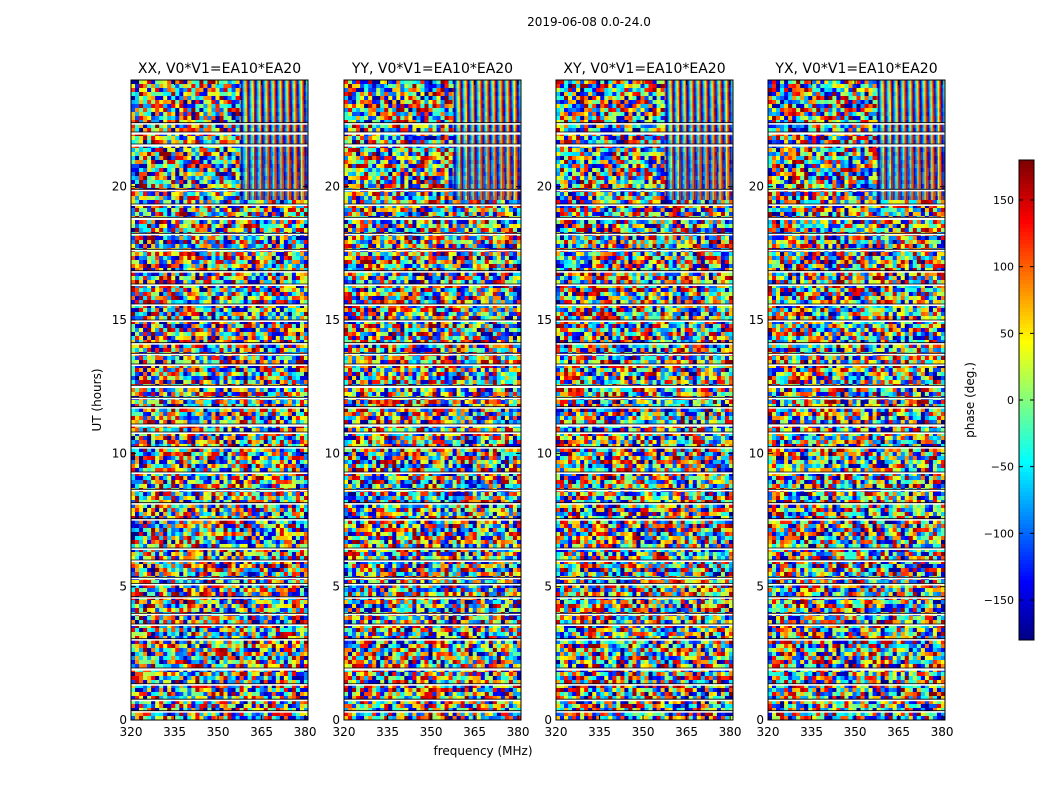  I want to click on colorbar-tick-label: 100, so click(1003, 267).